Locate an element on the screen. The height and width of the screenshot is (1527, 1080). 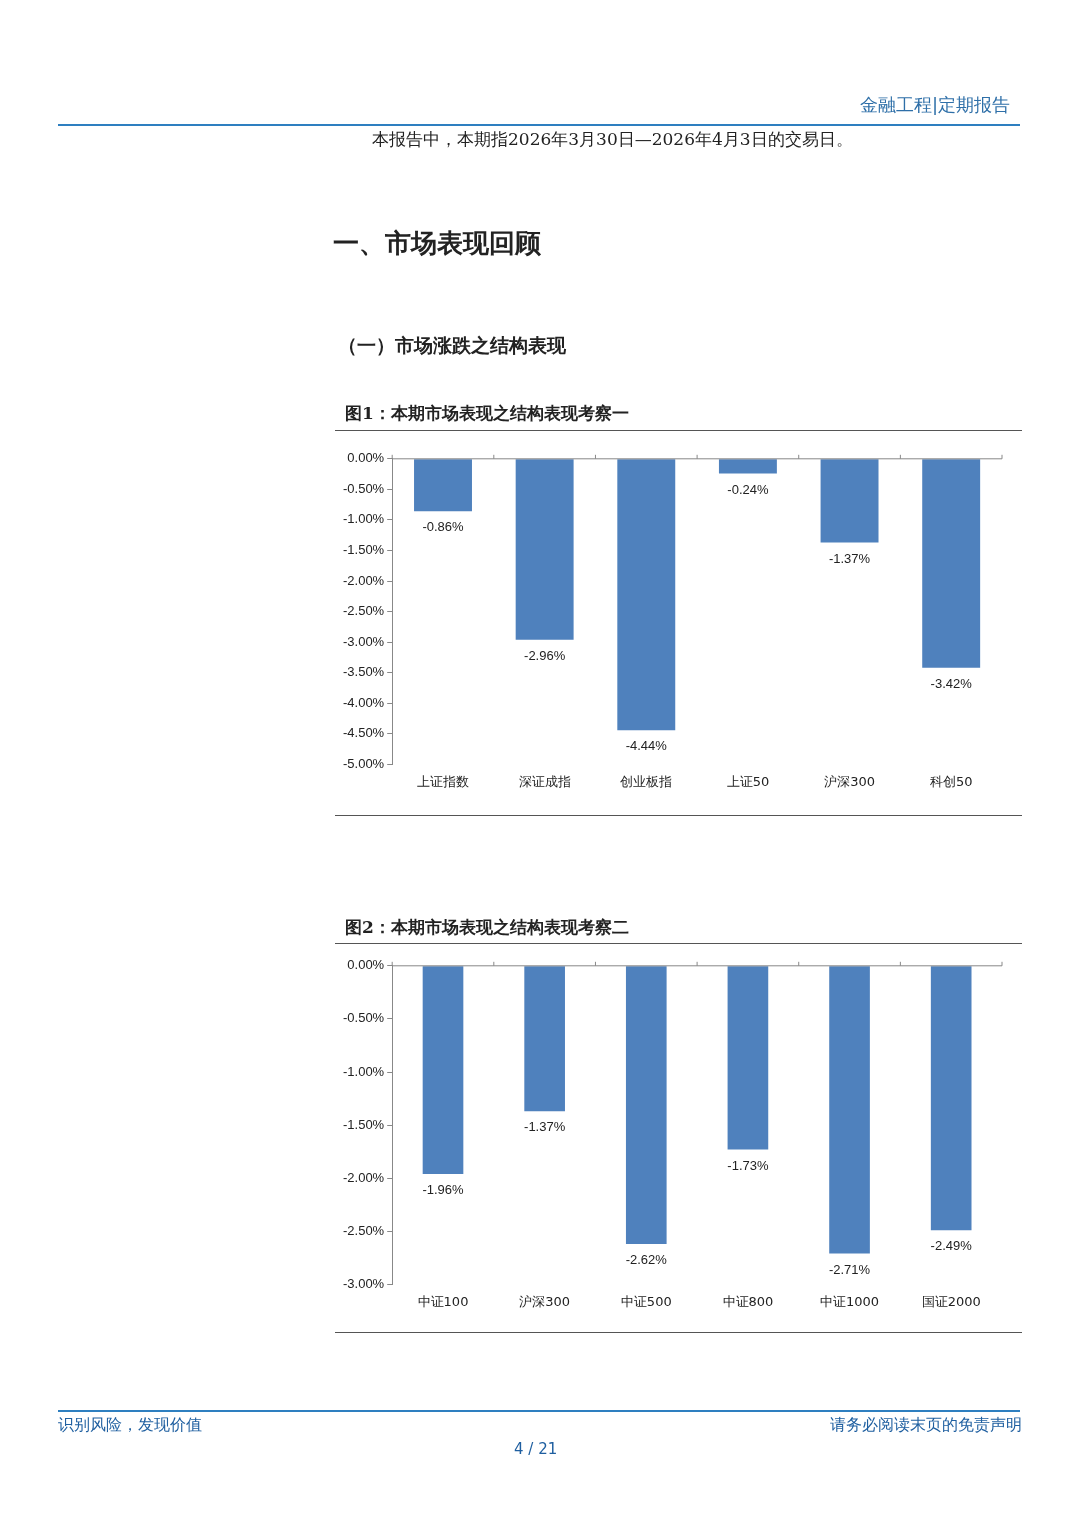
text: 4 / 21 is located at coordinates (536, 1449).